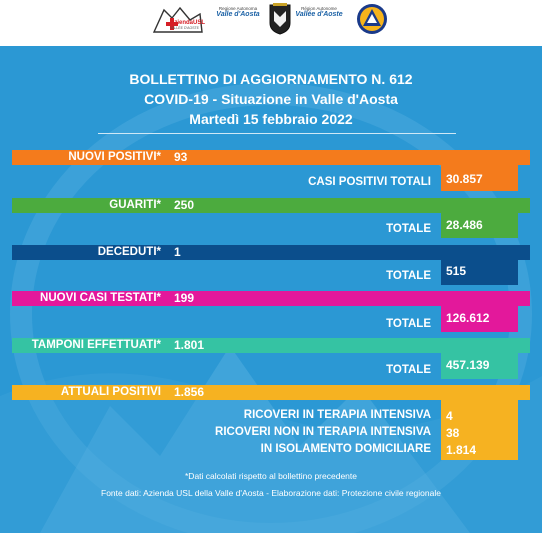 The image size is (542, 533). I want to click on nuovi-casi-testati-totale-label: TOTALE, so click(408, 324).